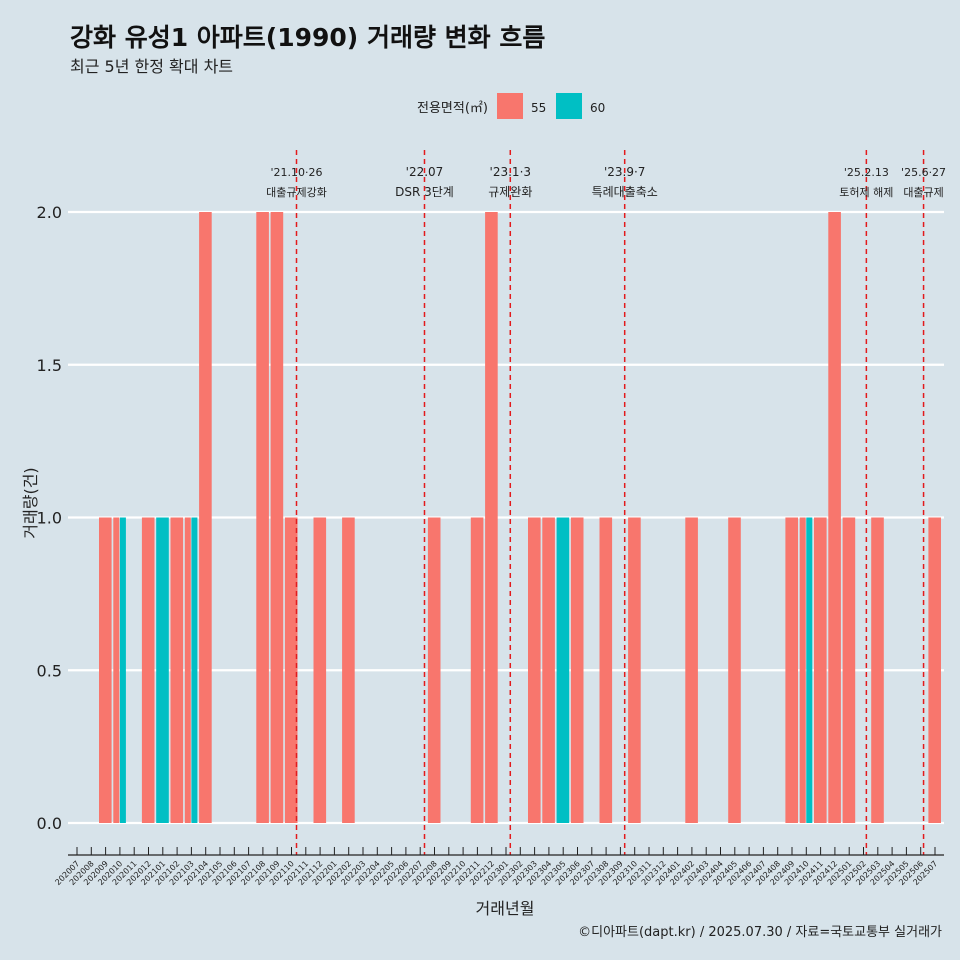 The image size is (960, 960). I want to click on legend-title: 전용면적(㎡), so click(452, 108).